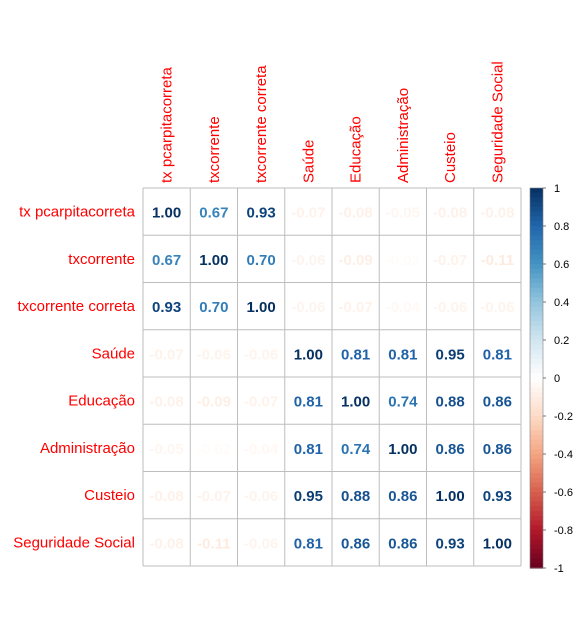  I want to click on cell-value: 0.70, so click(261, 260).